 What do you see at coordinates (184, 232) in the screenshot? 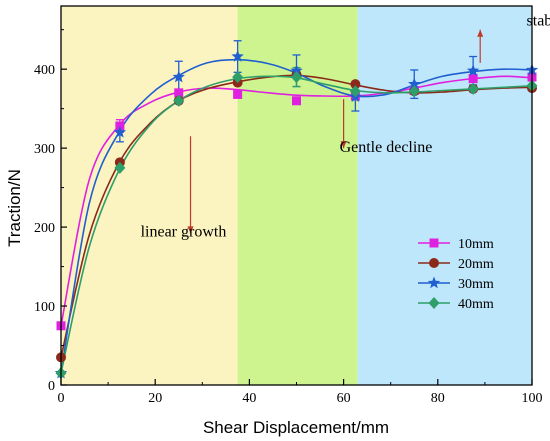
I see `annotation-text: linear growth` at bounding box center [184, 232].